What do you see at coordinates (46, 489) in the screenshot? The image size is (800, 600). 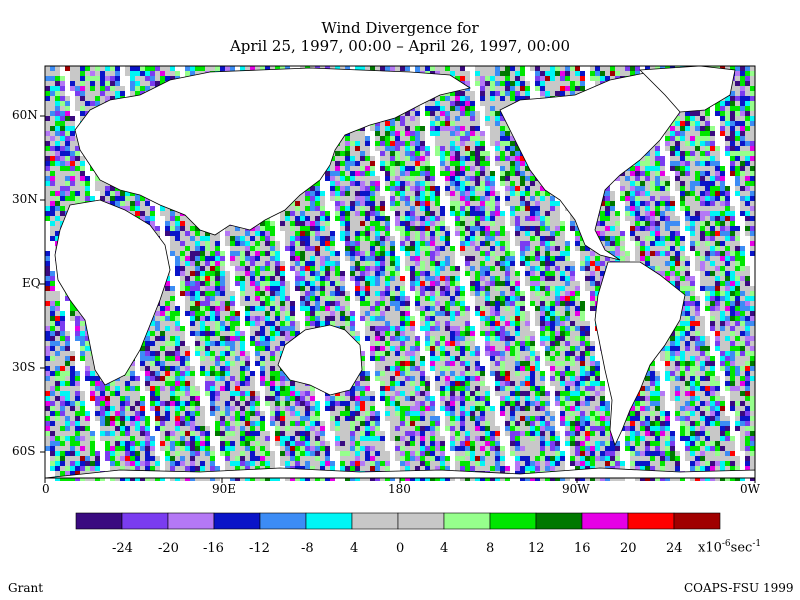 I see `lon-label-0: 0` at bounding box center [46, 489].